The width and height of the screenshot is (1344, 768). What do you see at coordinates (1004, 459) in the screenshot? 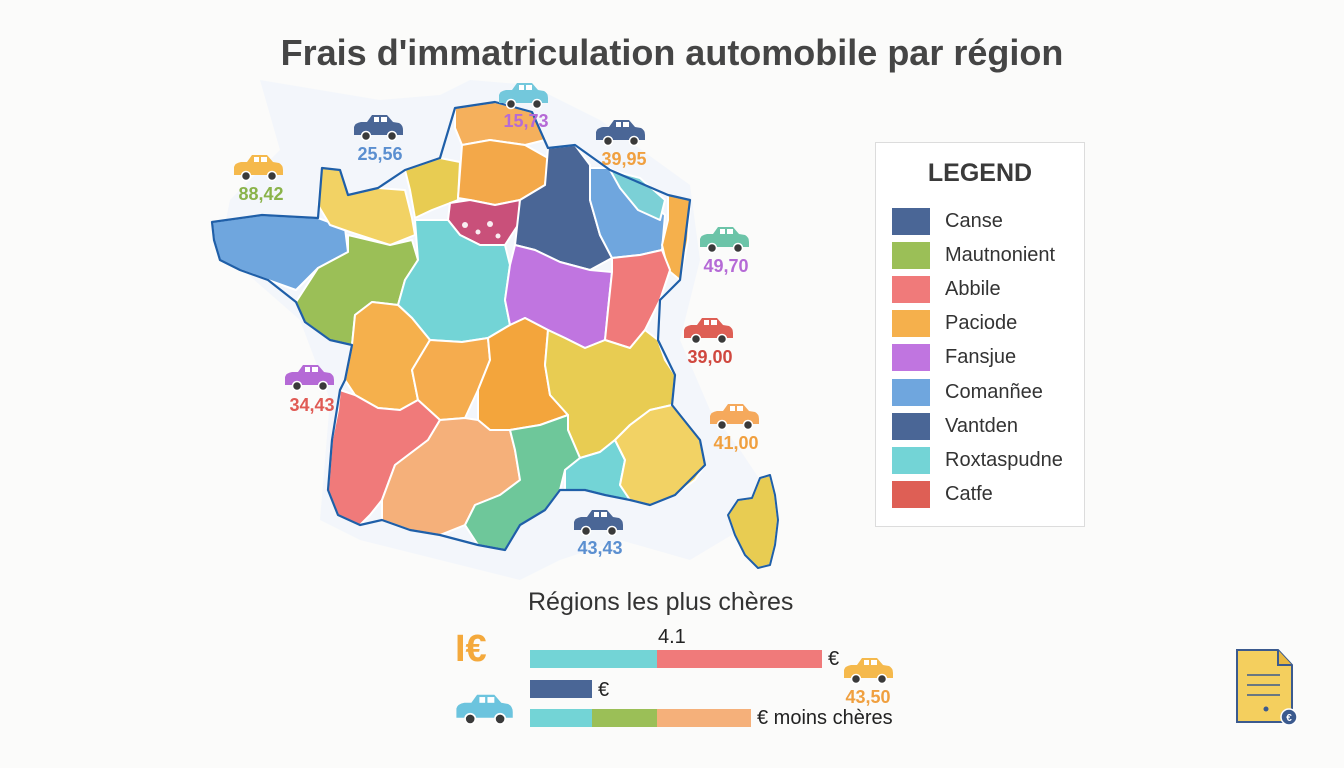
I see `legend-label: Roxtaspudne` at bounding box center [1004, 459].